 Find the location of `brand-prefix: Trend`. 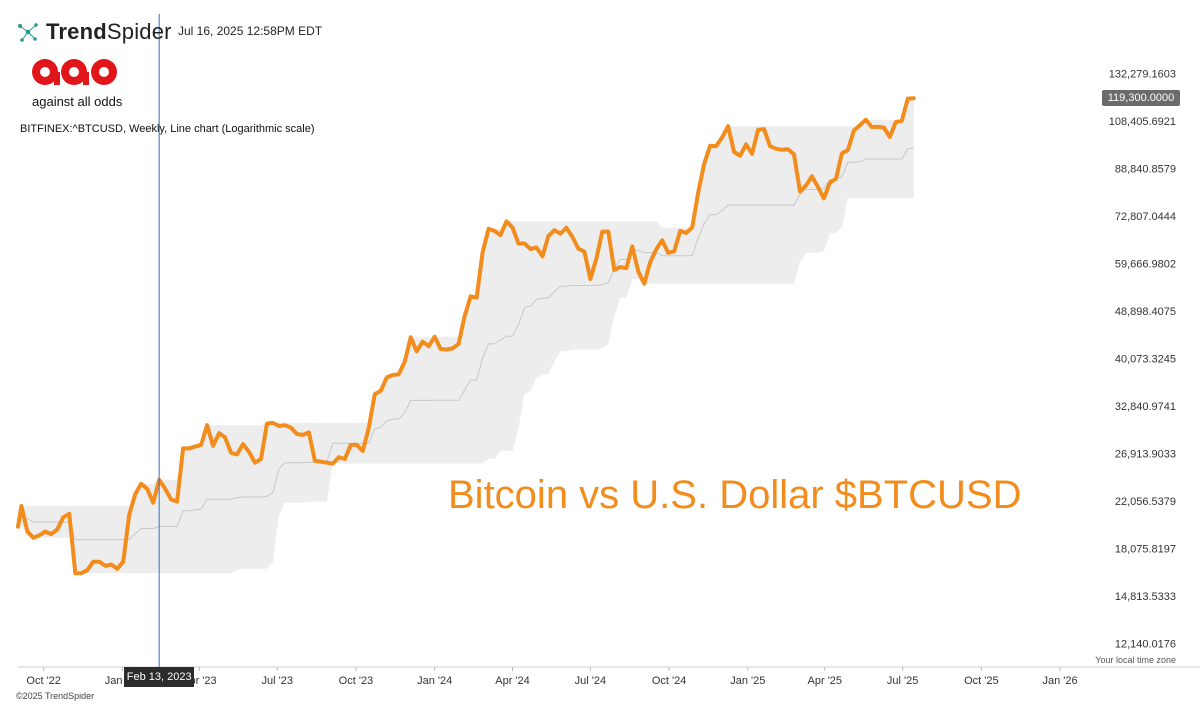

brand-prefix: Trend is located at coordinates (76, 31).